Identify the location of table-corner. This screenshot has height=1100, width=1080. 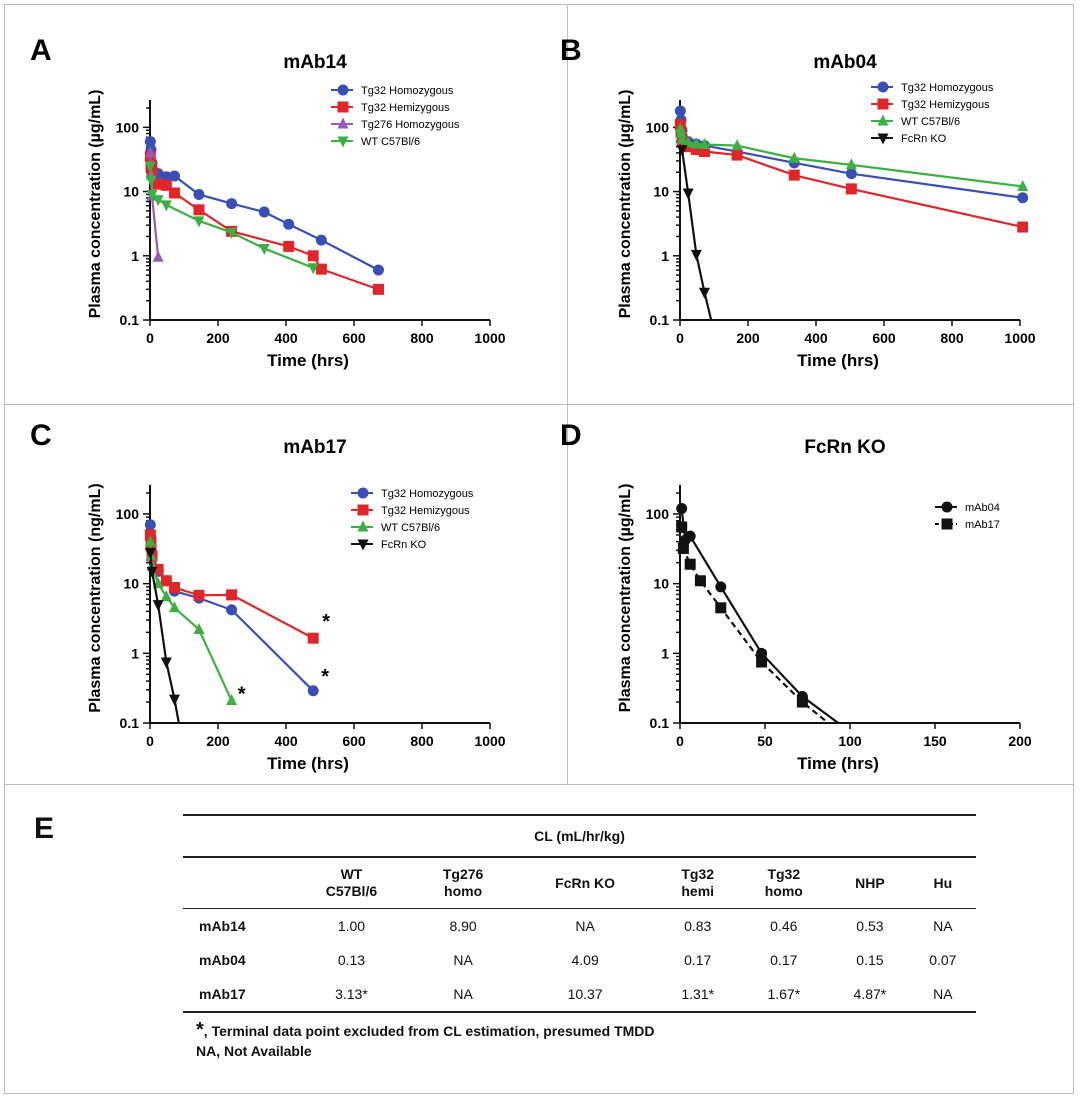
(236, 883).